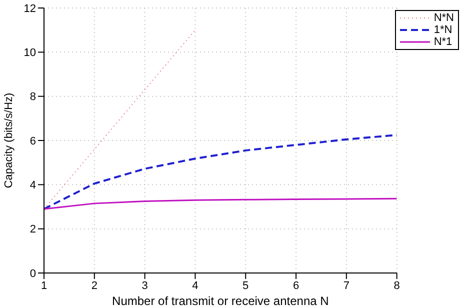 The image size is (467, 307). What do you see at coordinates (8, 140) in the screenshot?
I see `y-axis-title: Capacity (bits/s/Hz)` at bounding box center [8, 140].